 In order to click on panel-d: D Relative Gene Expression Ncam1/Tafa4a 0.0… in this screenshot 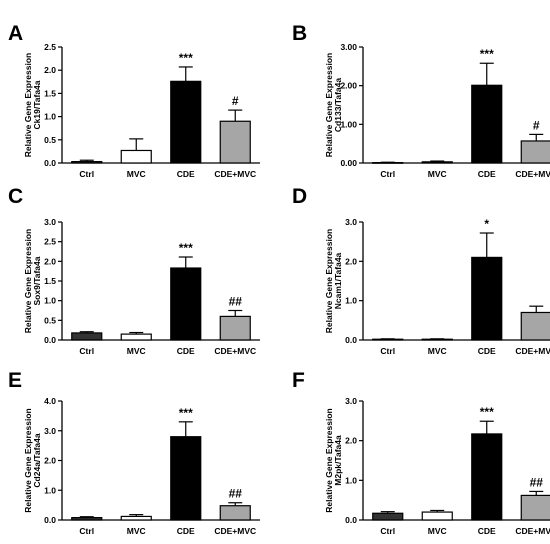, I will do `click(421, 270)`.